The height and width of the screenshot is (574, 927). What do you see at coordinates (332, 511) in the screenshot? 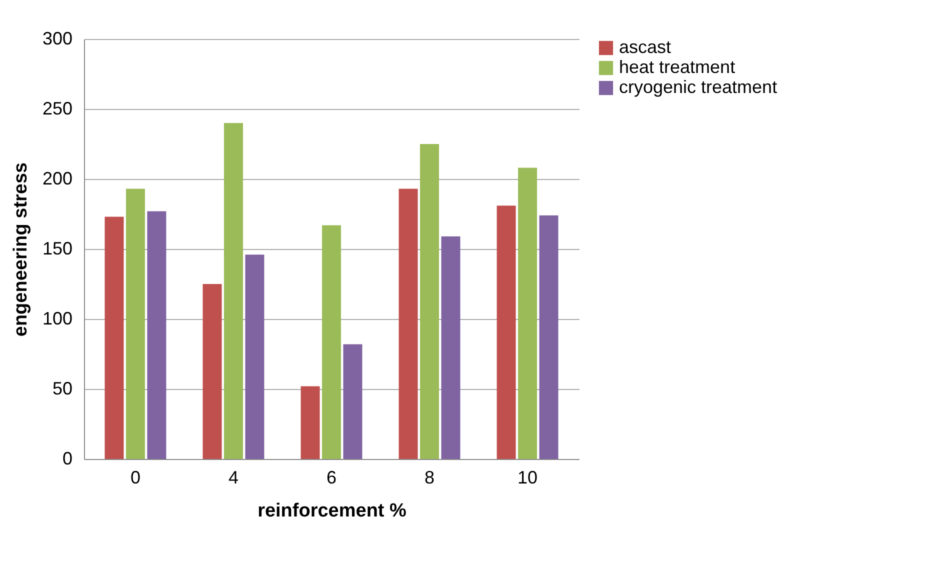
I see `x-axis-title: reinforcement %` at bounding box center [332, 511].